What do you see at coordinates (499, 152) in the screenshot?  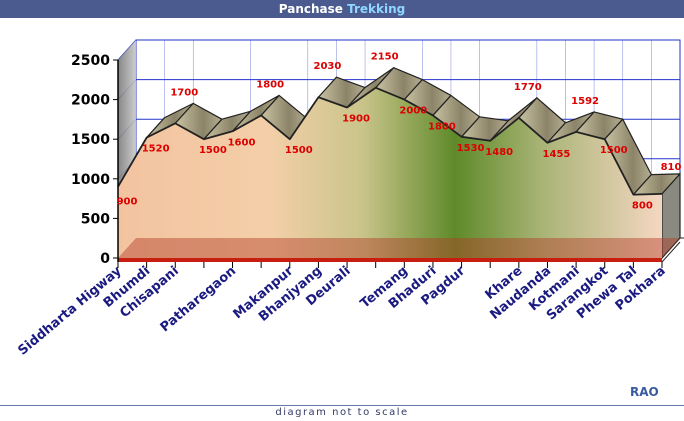 I see `value-label: 1480` at bounding box center [499, 152].